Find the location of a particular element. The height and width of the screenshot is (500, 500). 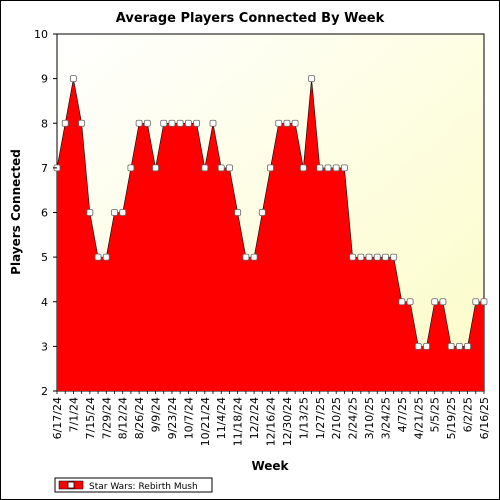

x-tick-label: 4/7/25 is located at coordinates (402, 414).